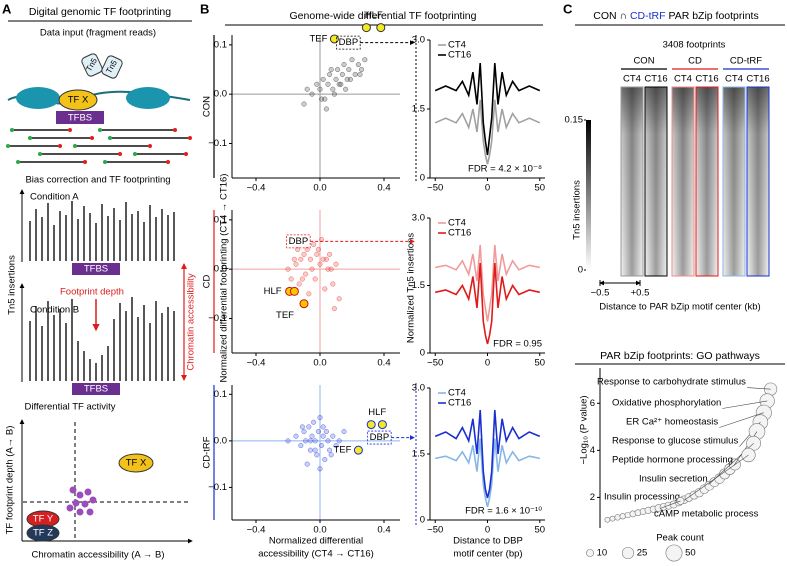  Describe the element at coordinates (673, 479) in the screenshot. I see `pathway-label: Insulin secretion` at that location.